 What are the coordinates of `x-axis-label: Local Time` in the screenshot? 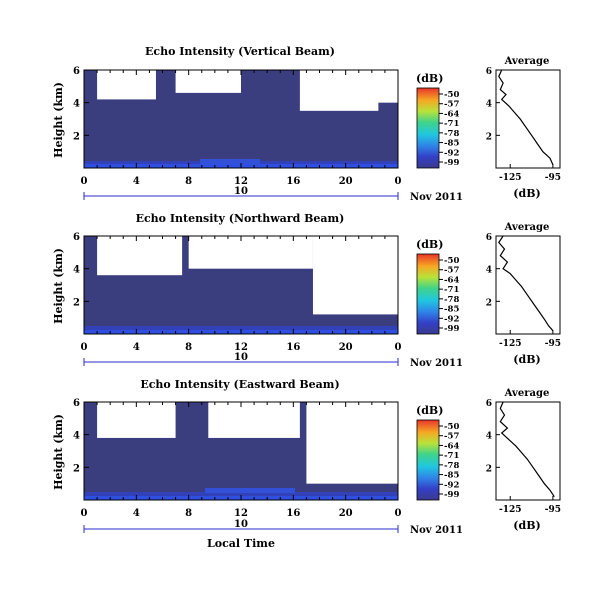 It's located at (241, 543).